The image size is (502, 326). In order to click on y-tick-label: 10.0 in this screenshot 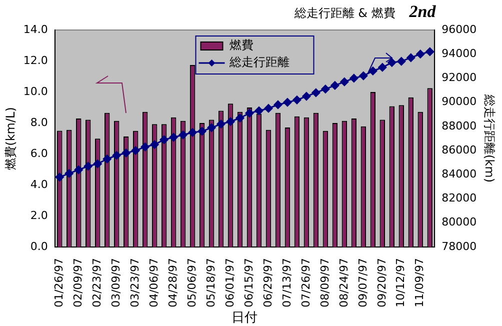, I will do `click(35, 91)`.